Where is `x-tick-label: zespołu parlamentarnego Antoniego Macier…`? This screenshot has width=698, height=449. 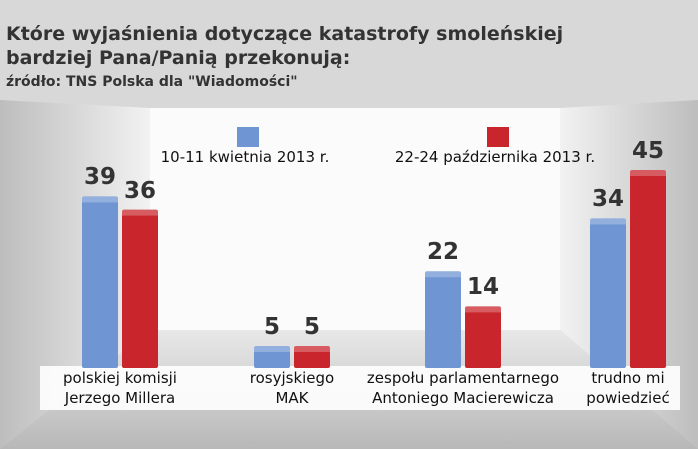
x-tick-label: zespołu parlamentarnego Antoniego Macier… is located at coordinates (463, 388).